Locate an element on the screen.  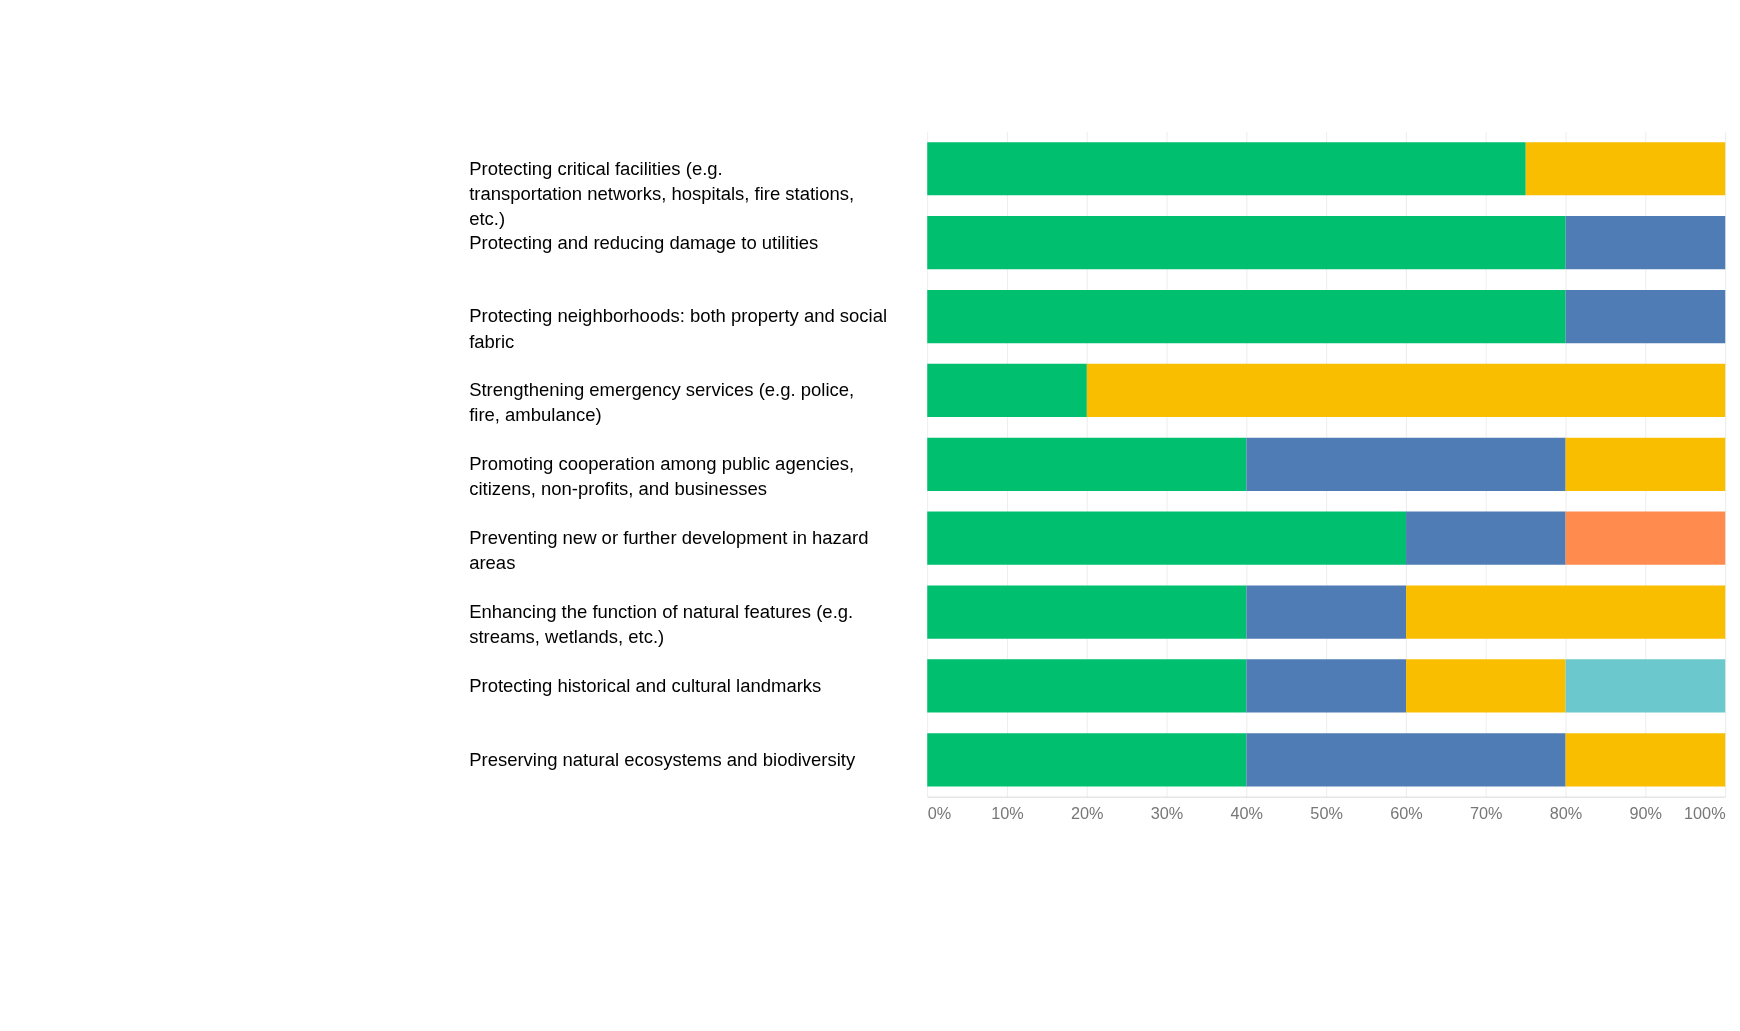
x-tick-label: 20% is located at coordinates (1087, 812).